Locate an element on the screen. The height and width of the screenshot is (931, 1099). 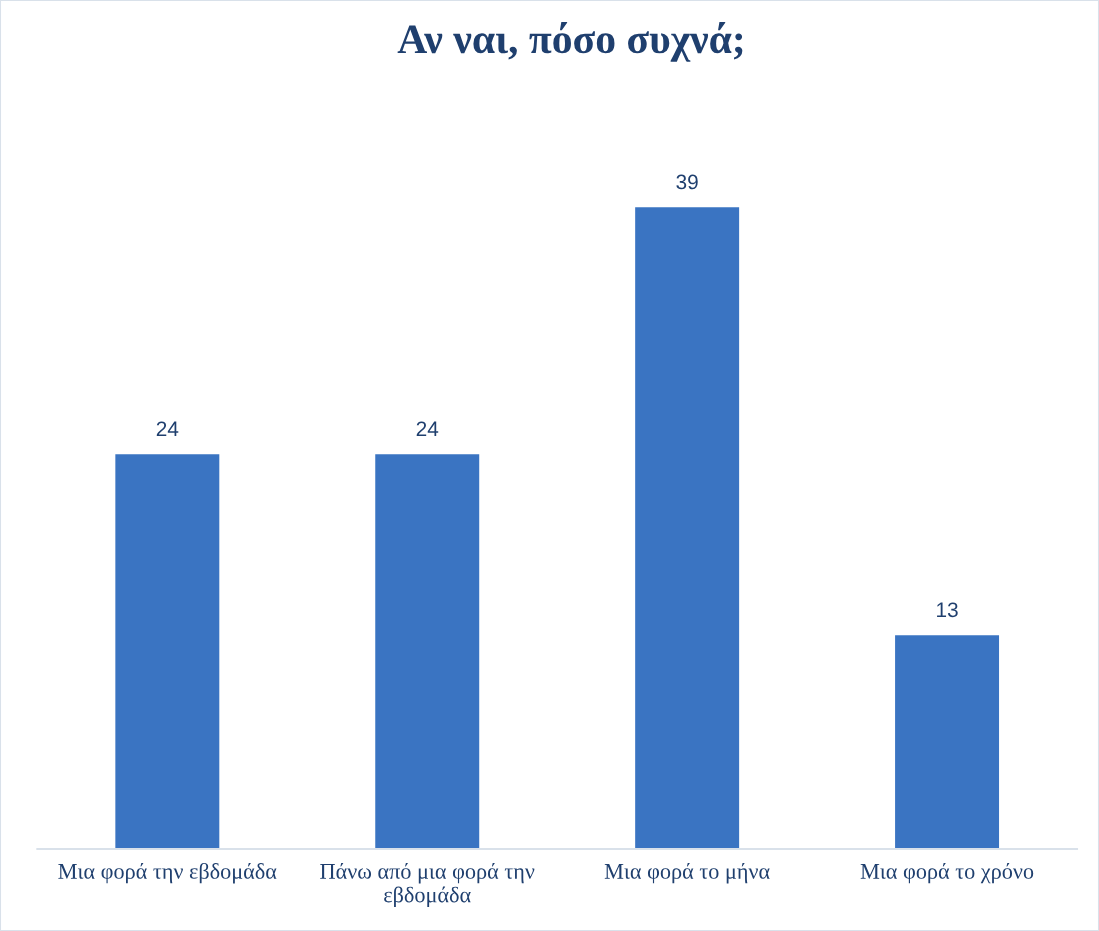
x-tick-label: Πάνω από μια φορά την εβδομάδα is located at coordinates (427, 884).